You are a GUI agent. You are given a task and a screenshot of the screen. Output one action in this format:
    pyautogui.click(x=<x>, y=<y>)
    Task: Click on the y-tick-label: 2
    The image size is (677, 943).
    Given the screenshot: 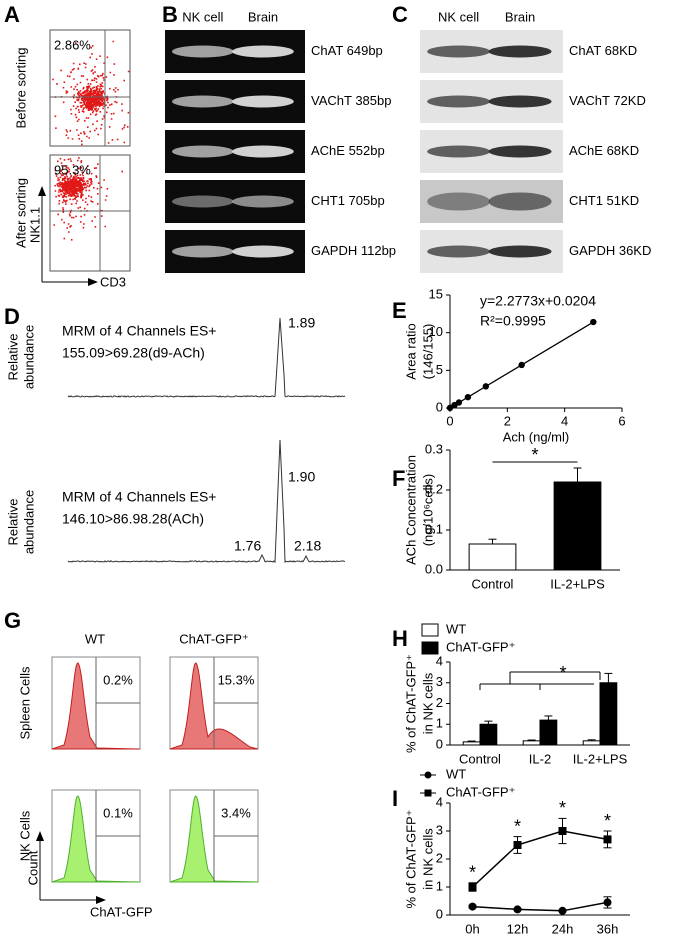 What is the action you would take?
    pyautogui.click(x=439, y=857)
    